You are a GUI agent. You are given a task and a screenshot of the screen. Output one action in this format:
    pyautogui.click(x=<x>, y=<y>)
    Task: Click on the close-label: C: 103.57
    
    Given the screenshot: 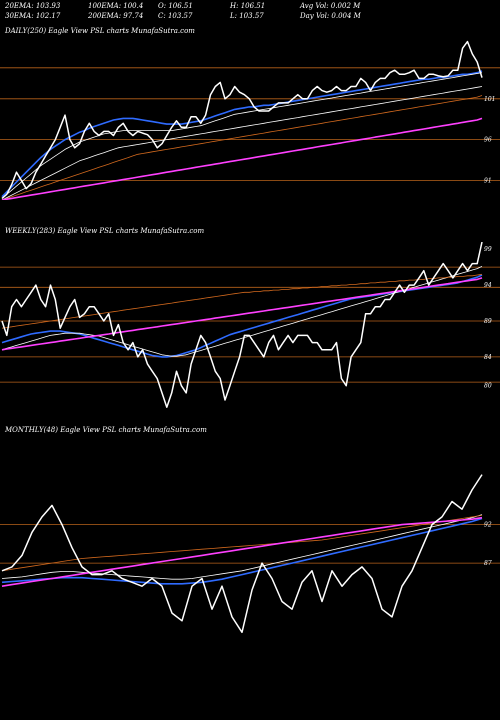 What is the action you would take?
    pyautogui.click(x=175, y=16)
    